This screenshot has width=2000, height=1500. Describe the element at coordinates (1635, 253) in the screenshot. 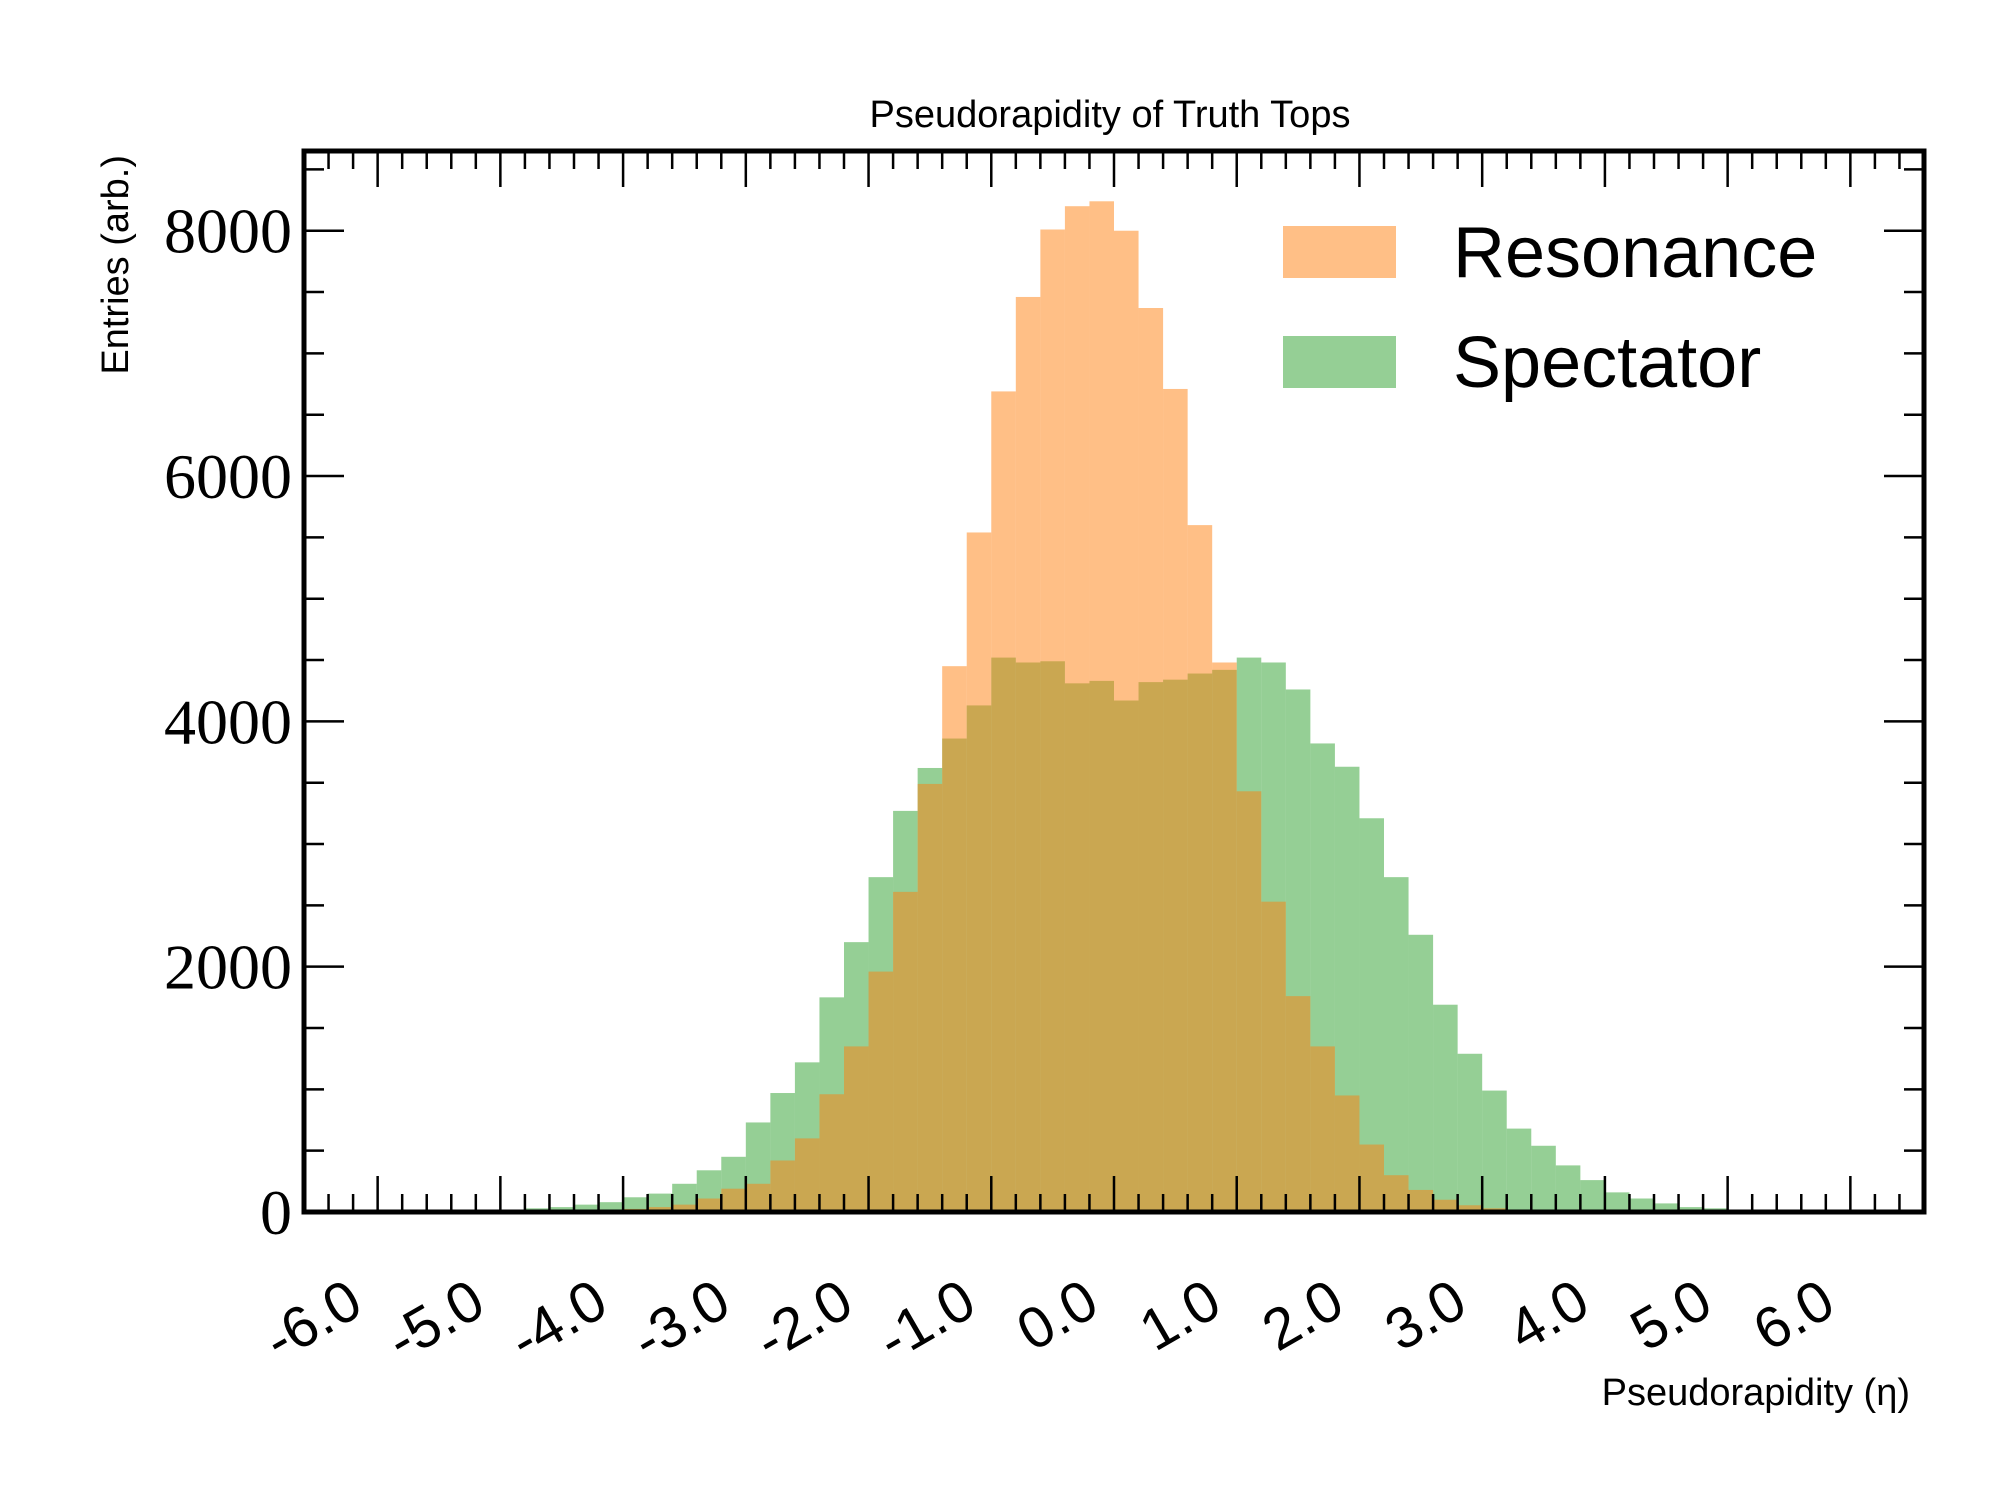

I see `legend-label-resonance: Resonance` at that location.